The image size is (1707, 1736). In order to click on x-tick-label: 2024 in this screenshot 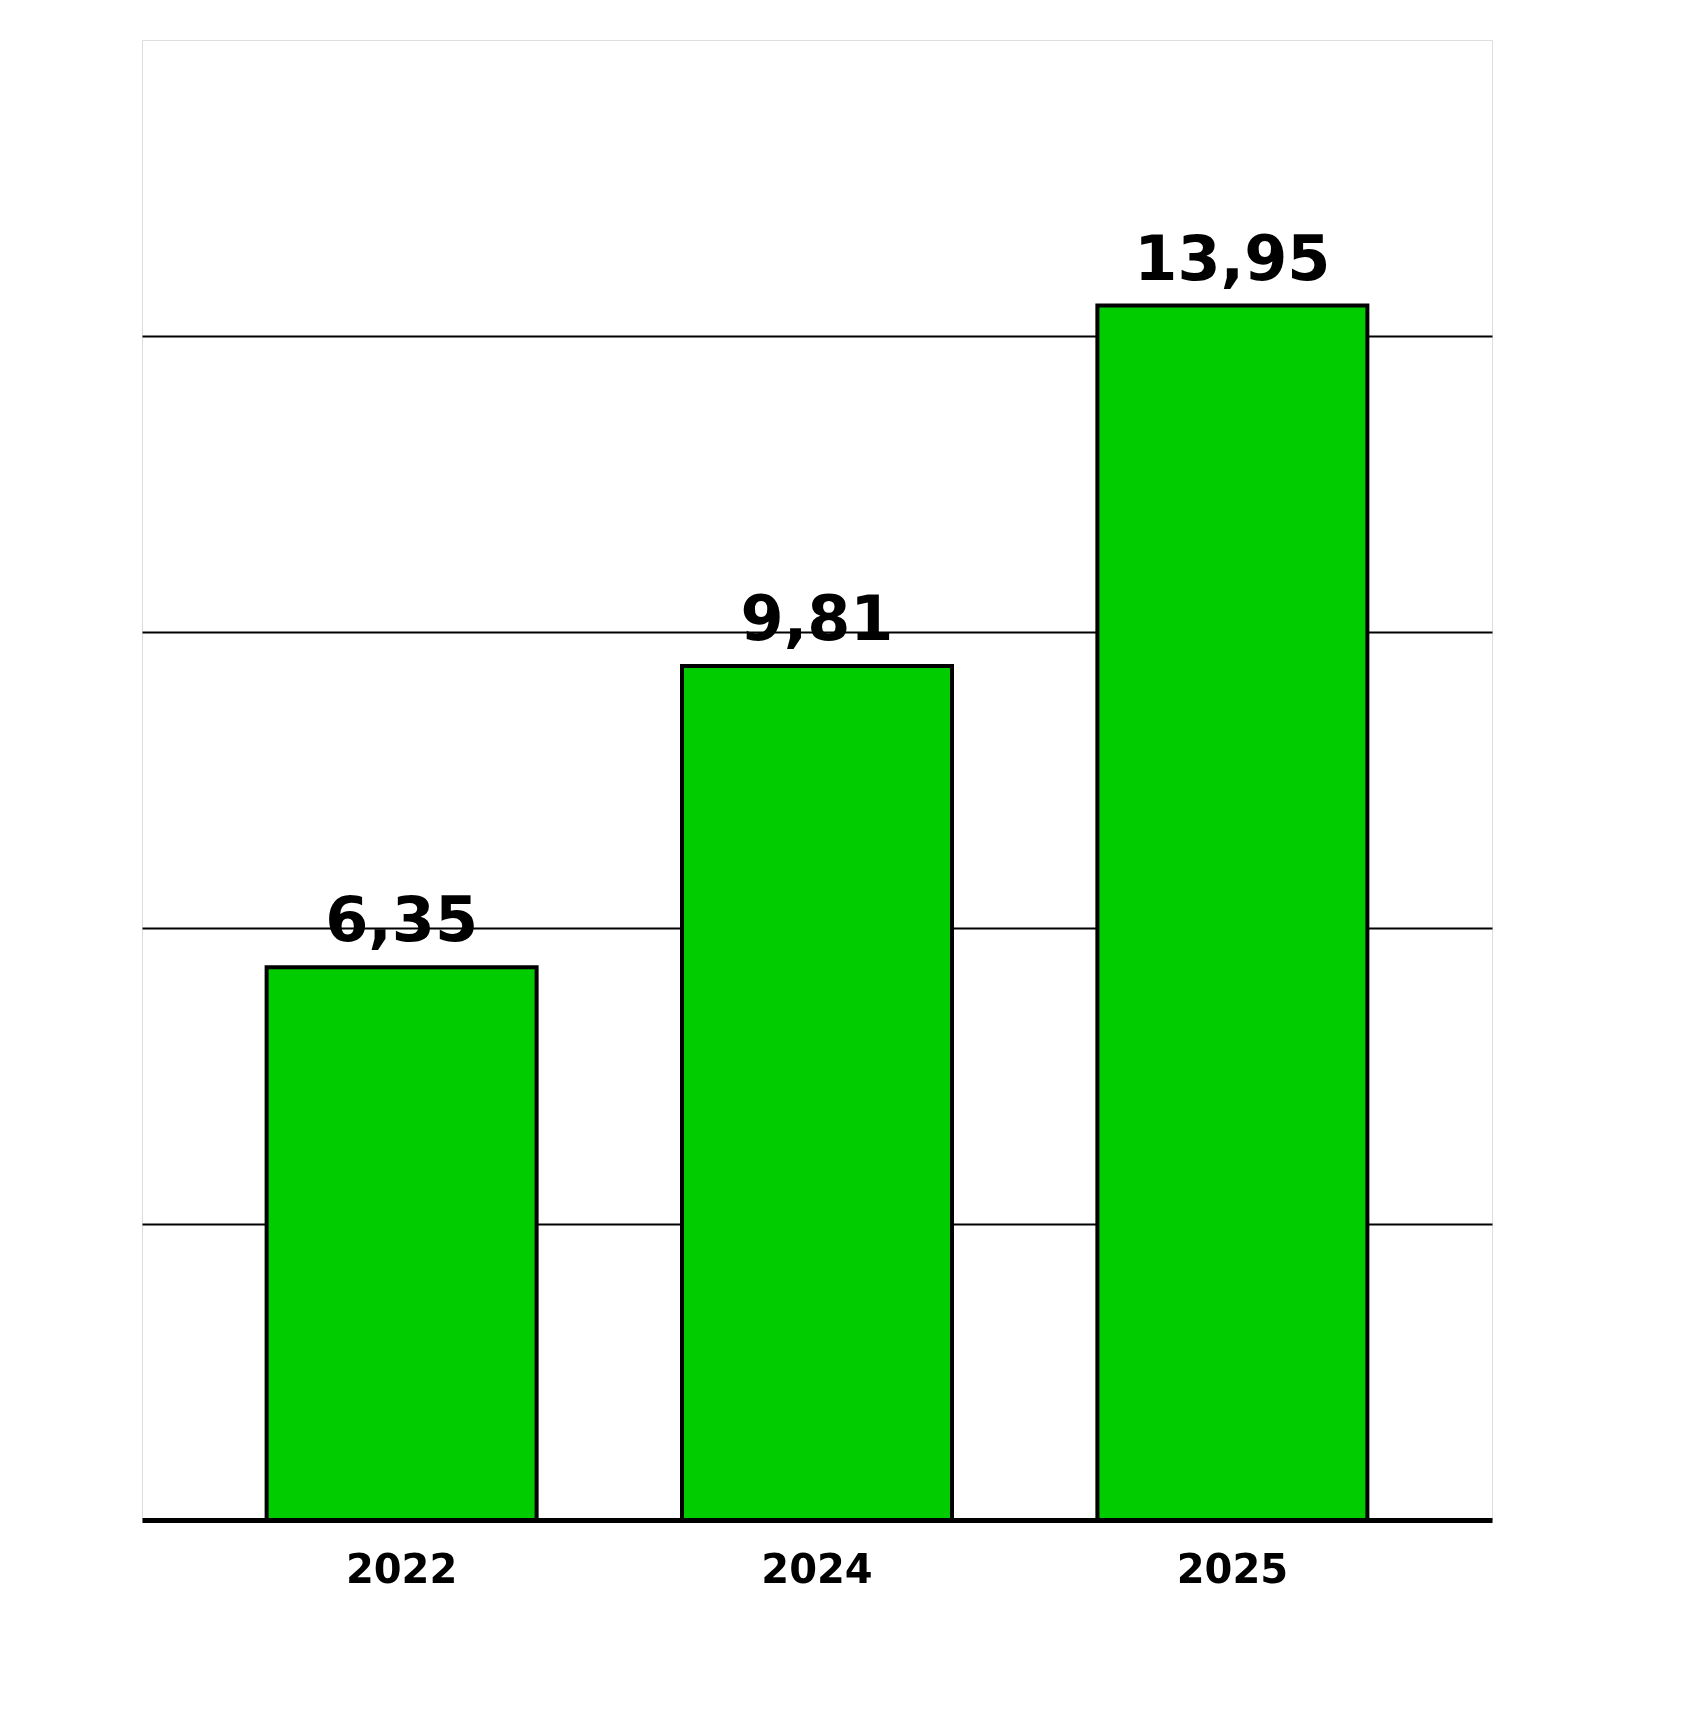, I will do `click(817, 1568)`.